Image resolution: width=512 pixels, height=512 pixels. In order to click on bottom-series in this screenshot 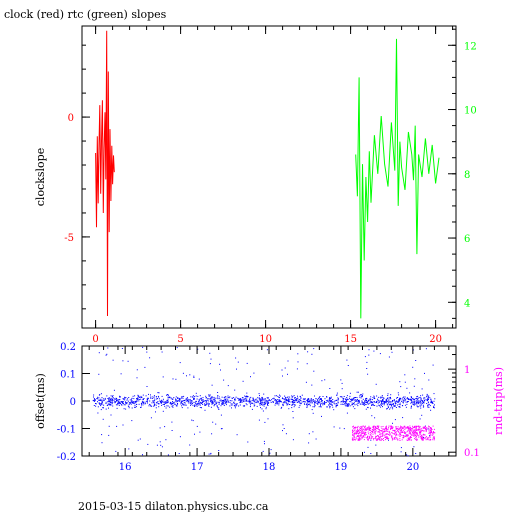, I will do `click(264, 401)`.